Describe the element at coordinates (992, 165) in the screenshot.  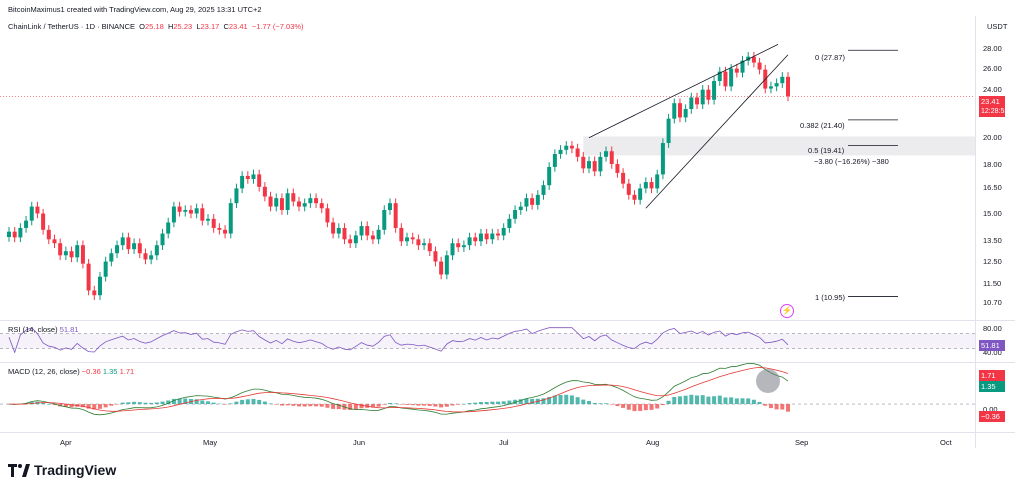
I see `price-tick-label: 18.00` at that location.